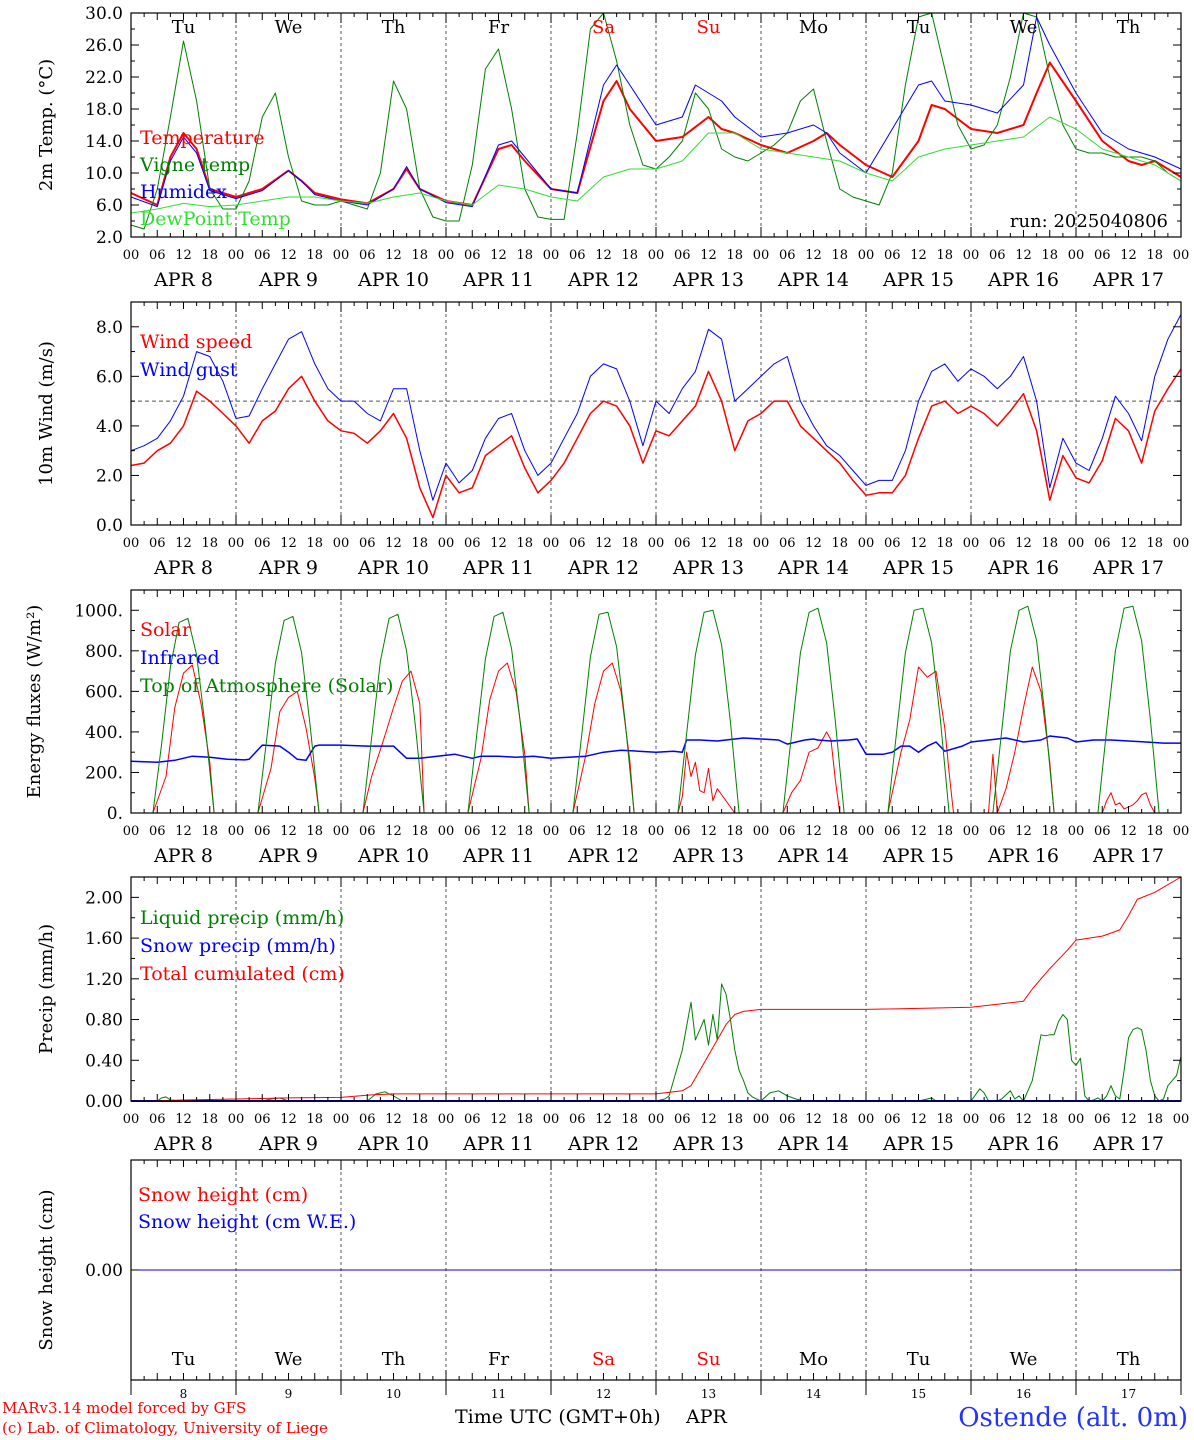 The image size is (1194, 1440). I want to click on month-label: APR, so click(706, 1417).